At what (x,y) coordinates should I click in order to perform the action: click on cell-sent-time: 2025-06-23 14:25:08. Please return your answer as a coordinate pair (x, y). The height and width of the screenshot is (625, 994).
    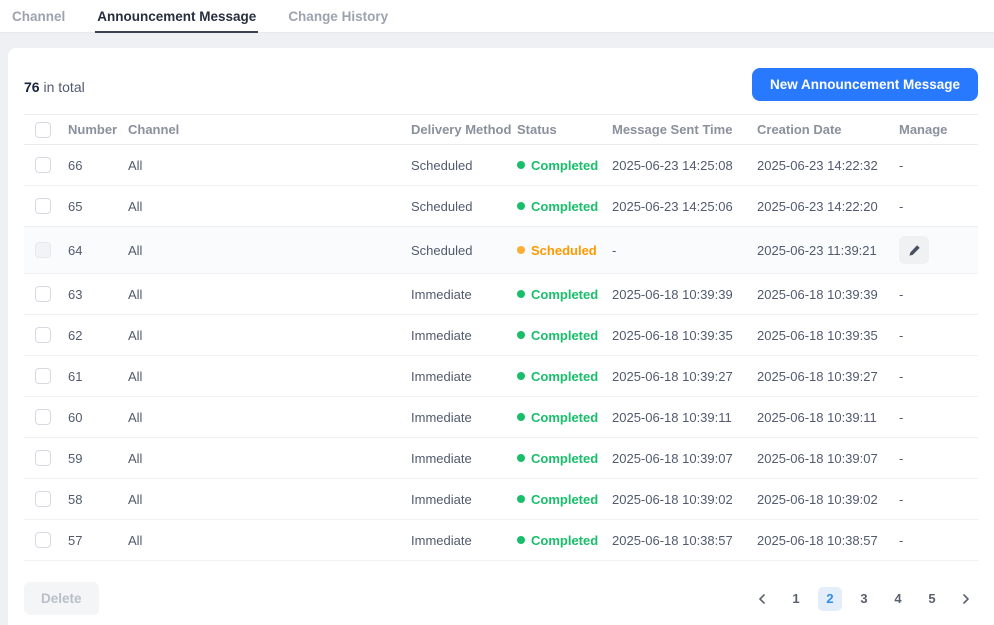
    Looking at the image, I should click on (684, 165).